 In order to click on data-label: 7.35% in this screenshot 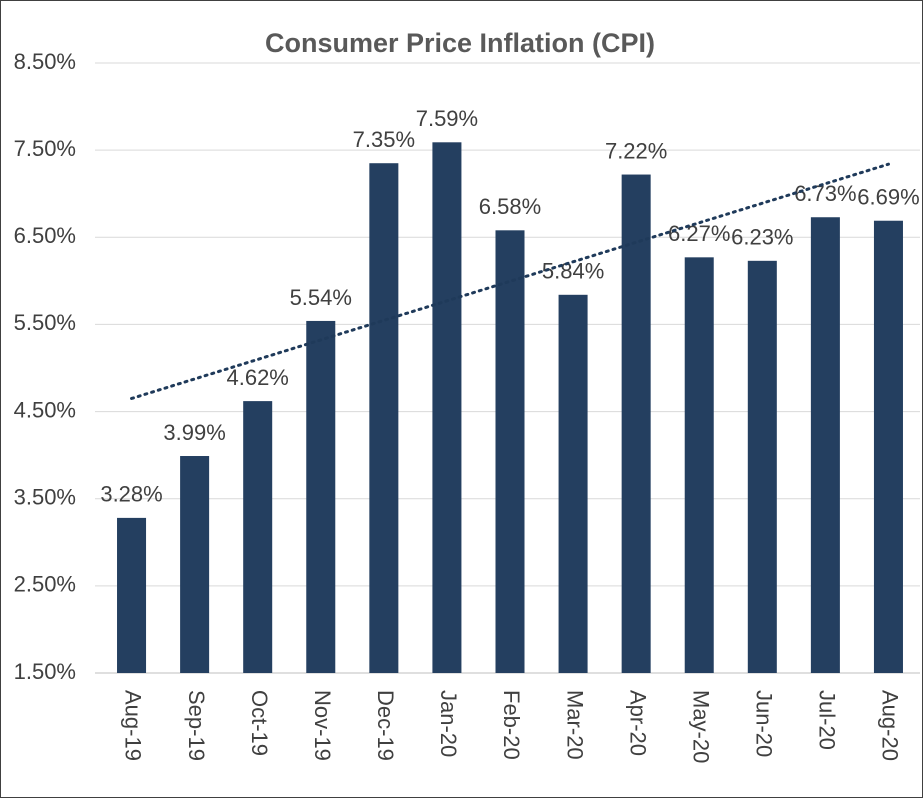, I will do `click(384, 139)`.